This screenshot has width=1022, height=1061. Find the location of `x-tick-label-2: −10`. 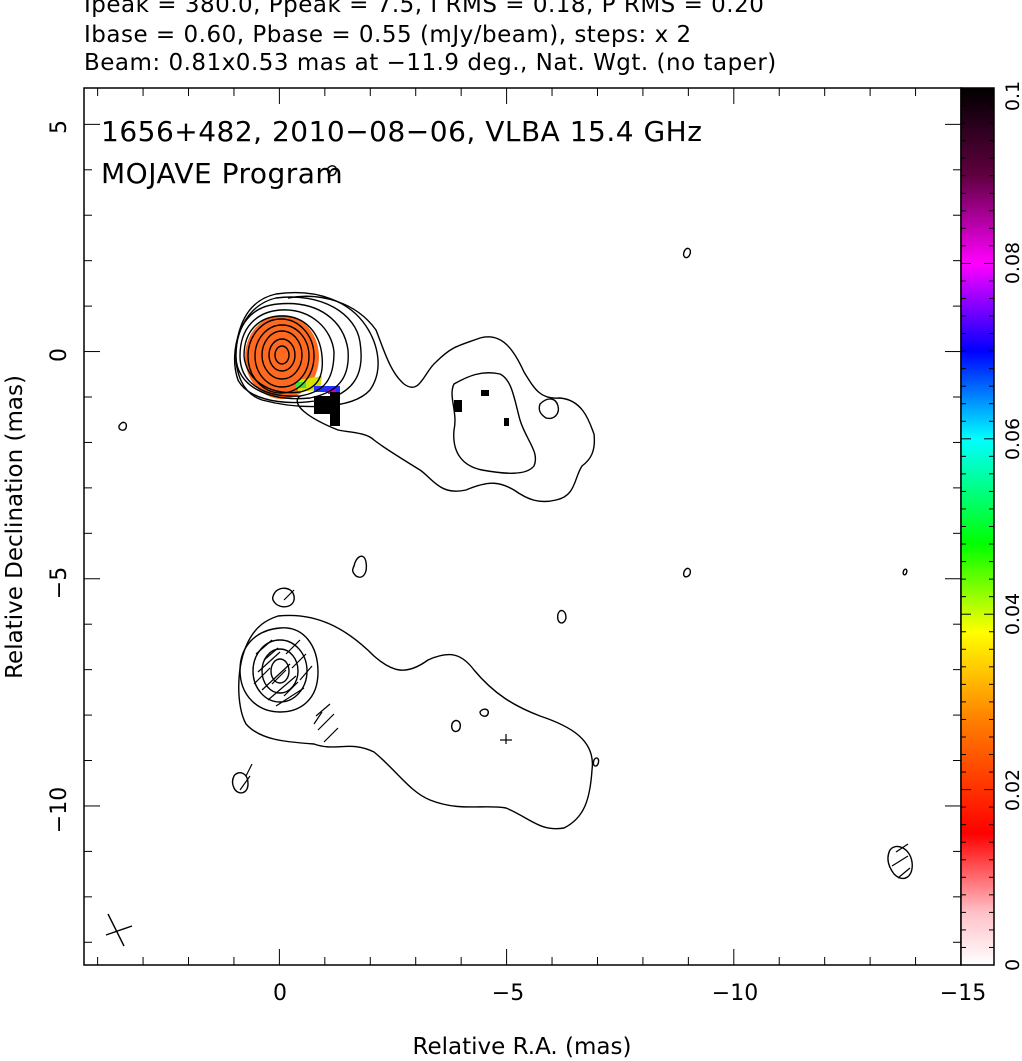

x-tick-label-2: −10 is located at coordinates (735, 993).